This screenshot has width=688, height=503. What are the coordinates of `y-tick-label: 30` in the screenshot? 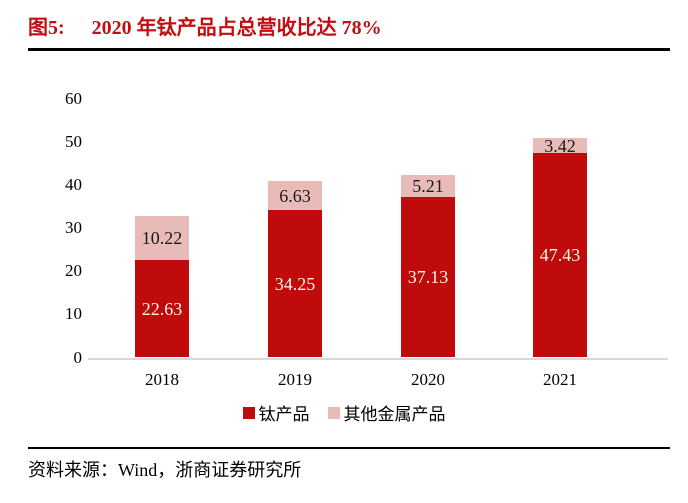 It's located at (73, 228).